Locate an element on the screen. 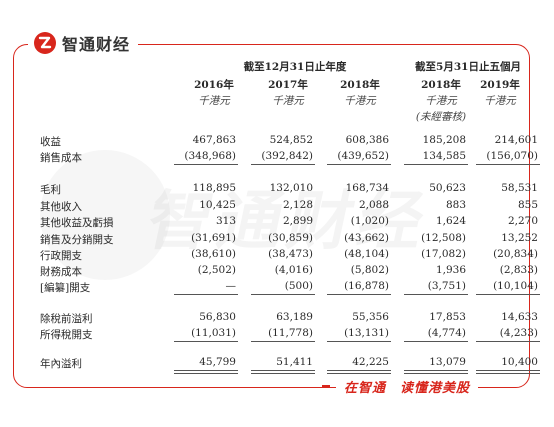 The height and width of the screenshot is (427, 554). row-label: 財務成本 is located at coordinates (61, 272).